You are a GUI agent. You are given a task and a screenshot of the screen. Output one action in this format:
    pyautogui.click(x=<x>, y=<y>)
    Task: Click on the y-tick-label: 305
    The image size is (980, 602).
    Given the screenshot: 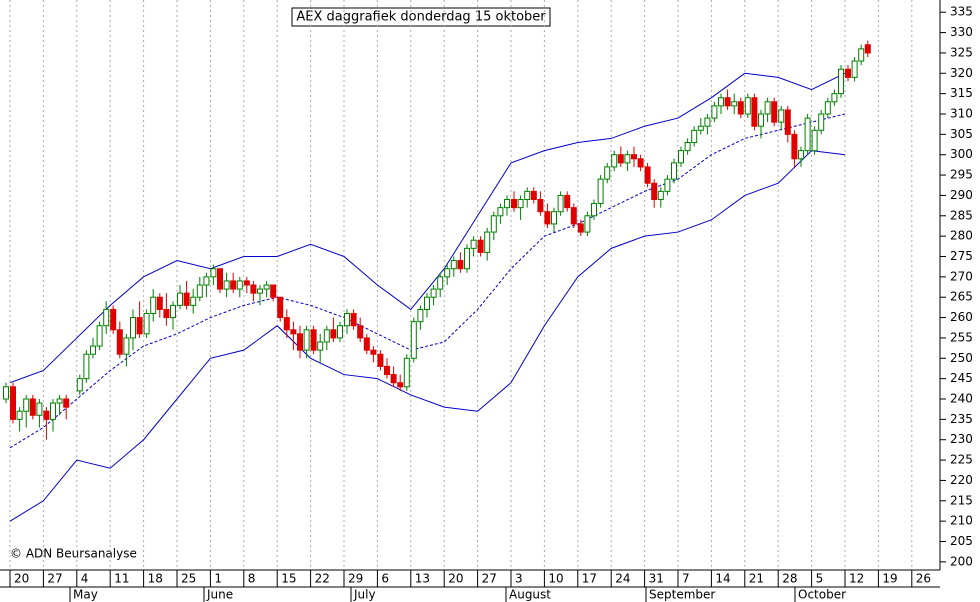 What is the action you would take?
    pyautogui.click(x=961, y=134)
    